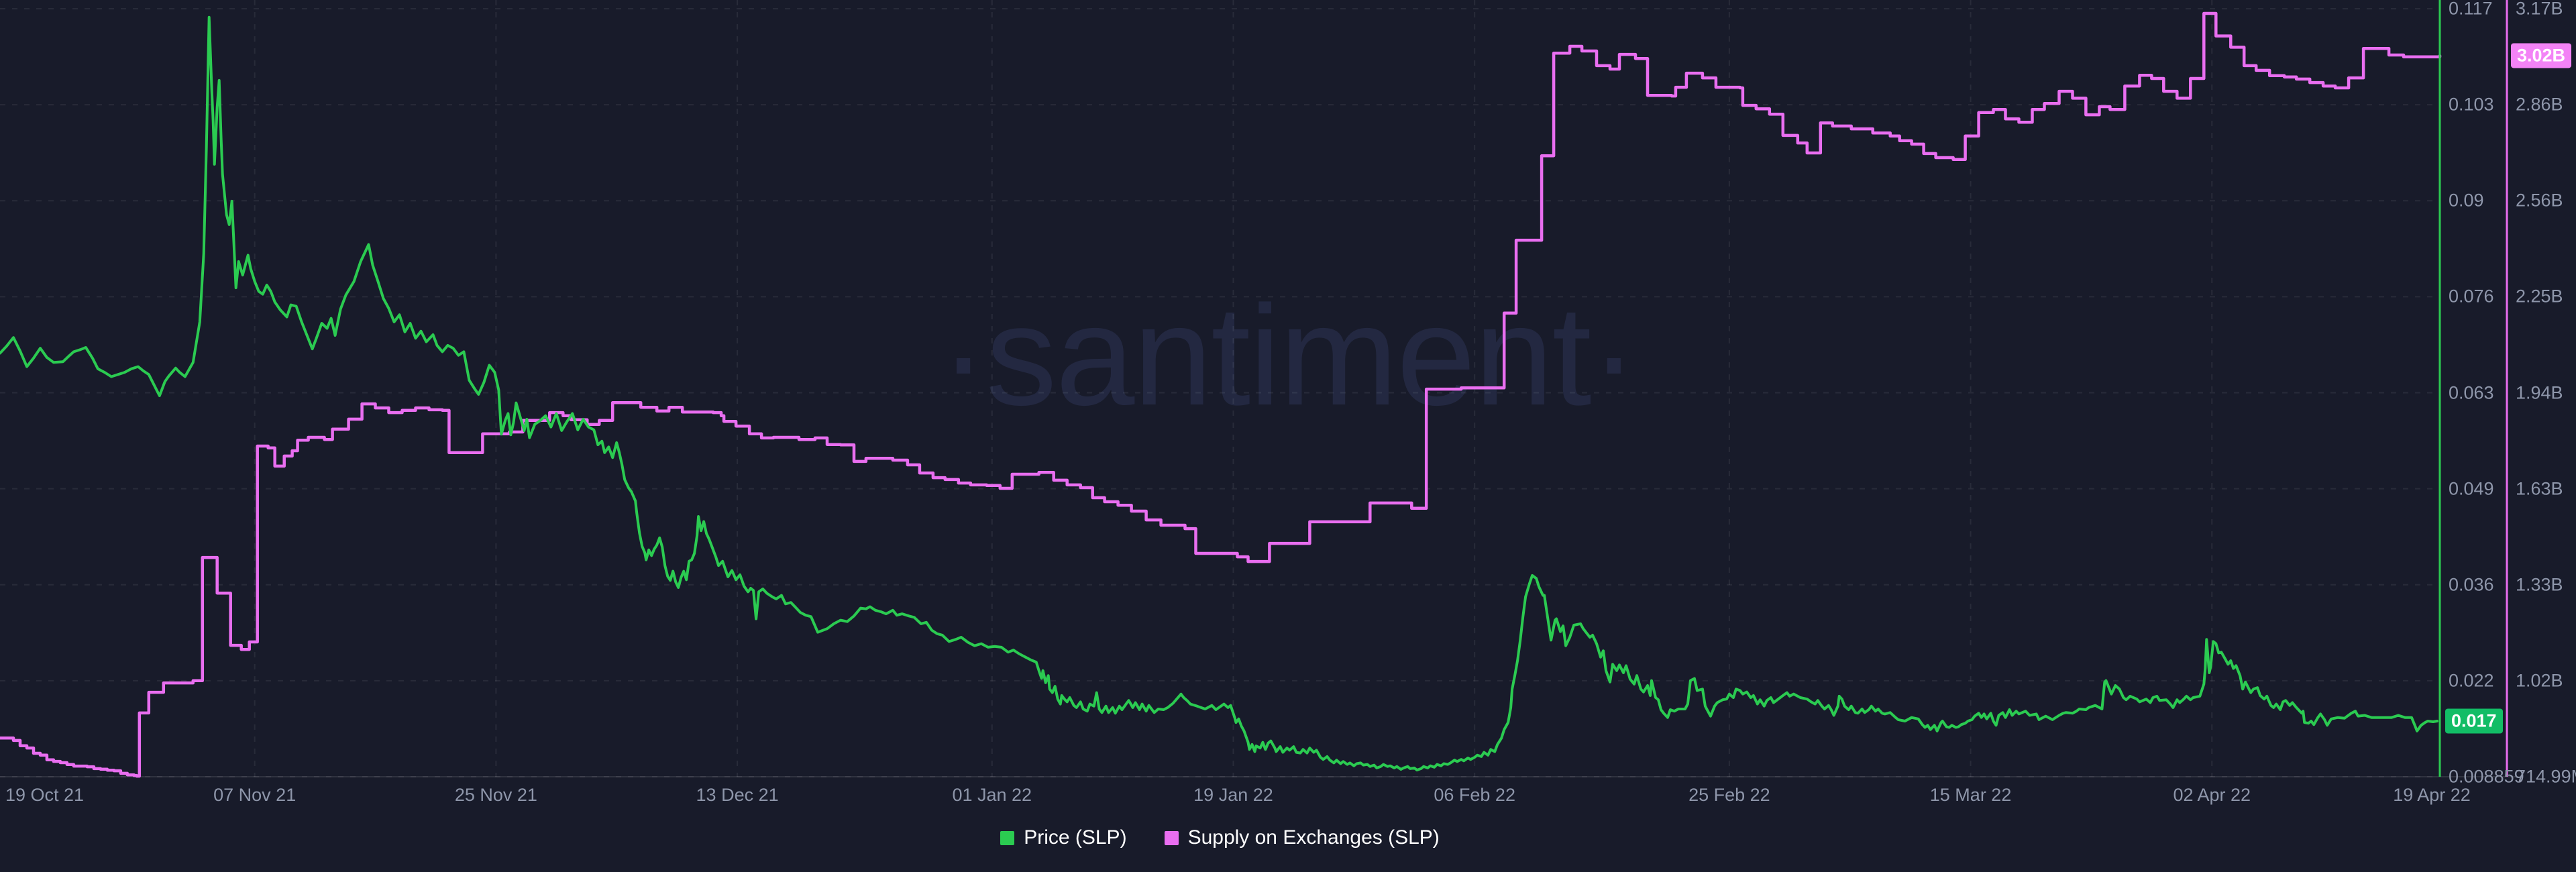  What do you see at coordinates (2466, 200) in the screenshot?
I see `price-axis-tick: 0.09` at bounding box center [2466, 200].